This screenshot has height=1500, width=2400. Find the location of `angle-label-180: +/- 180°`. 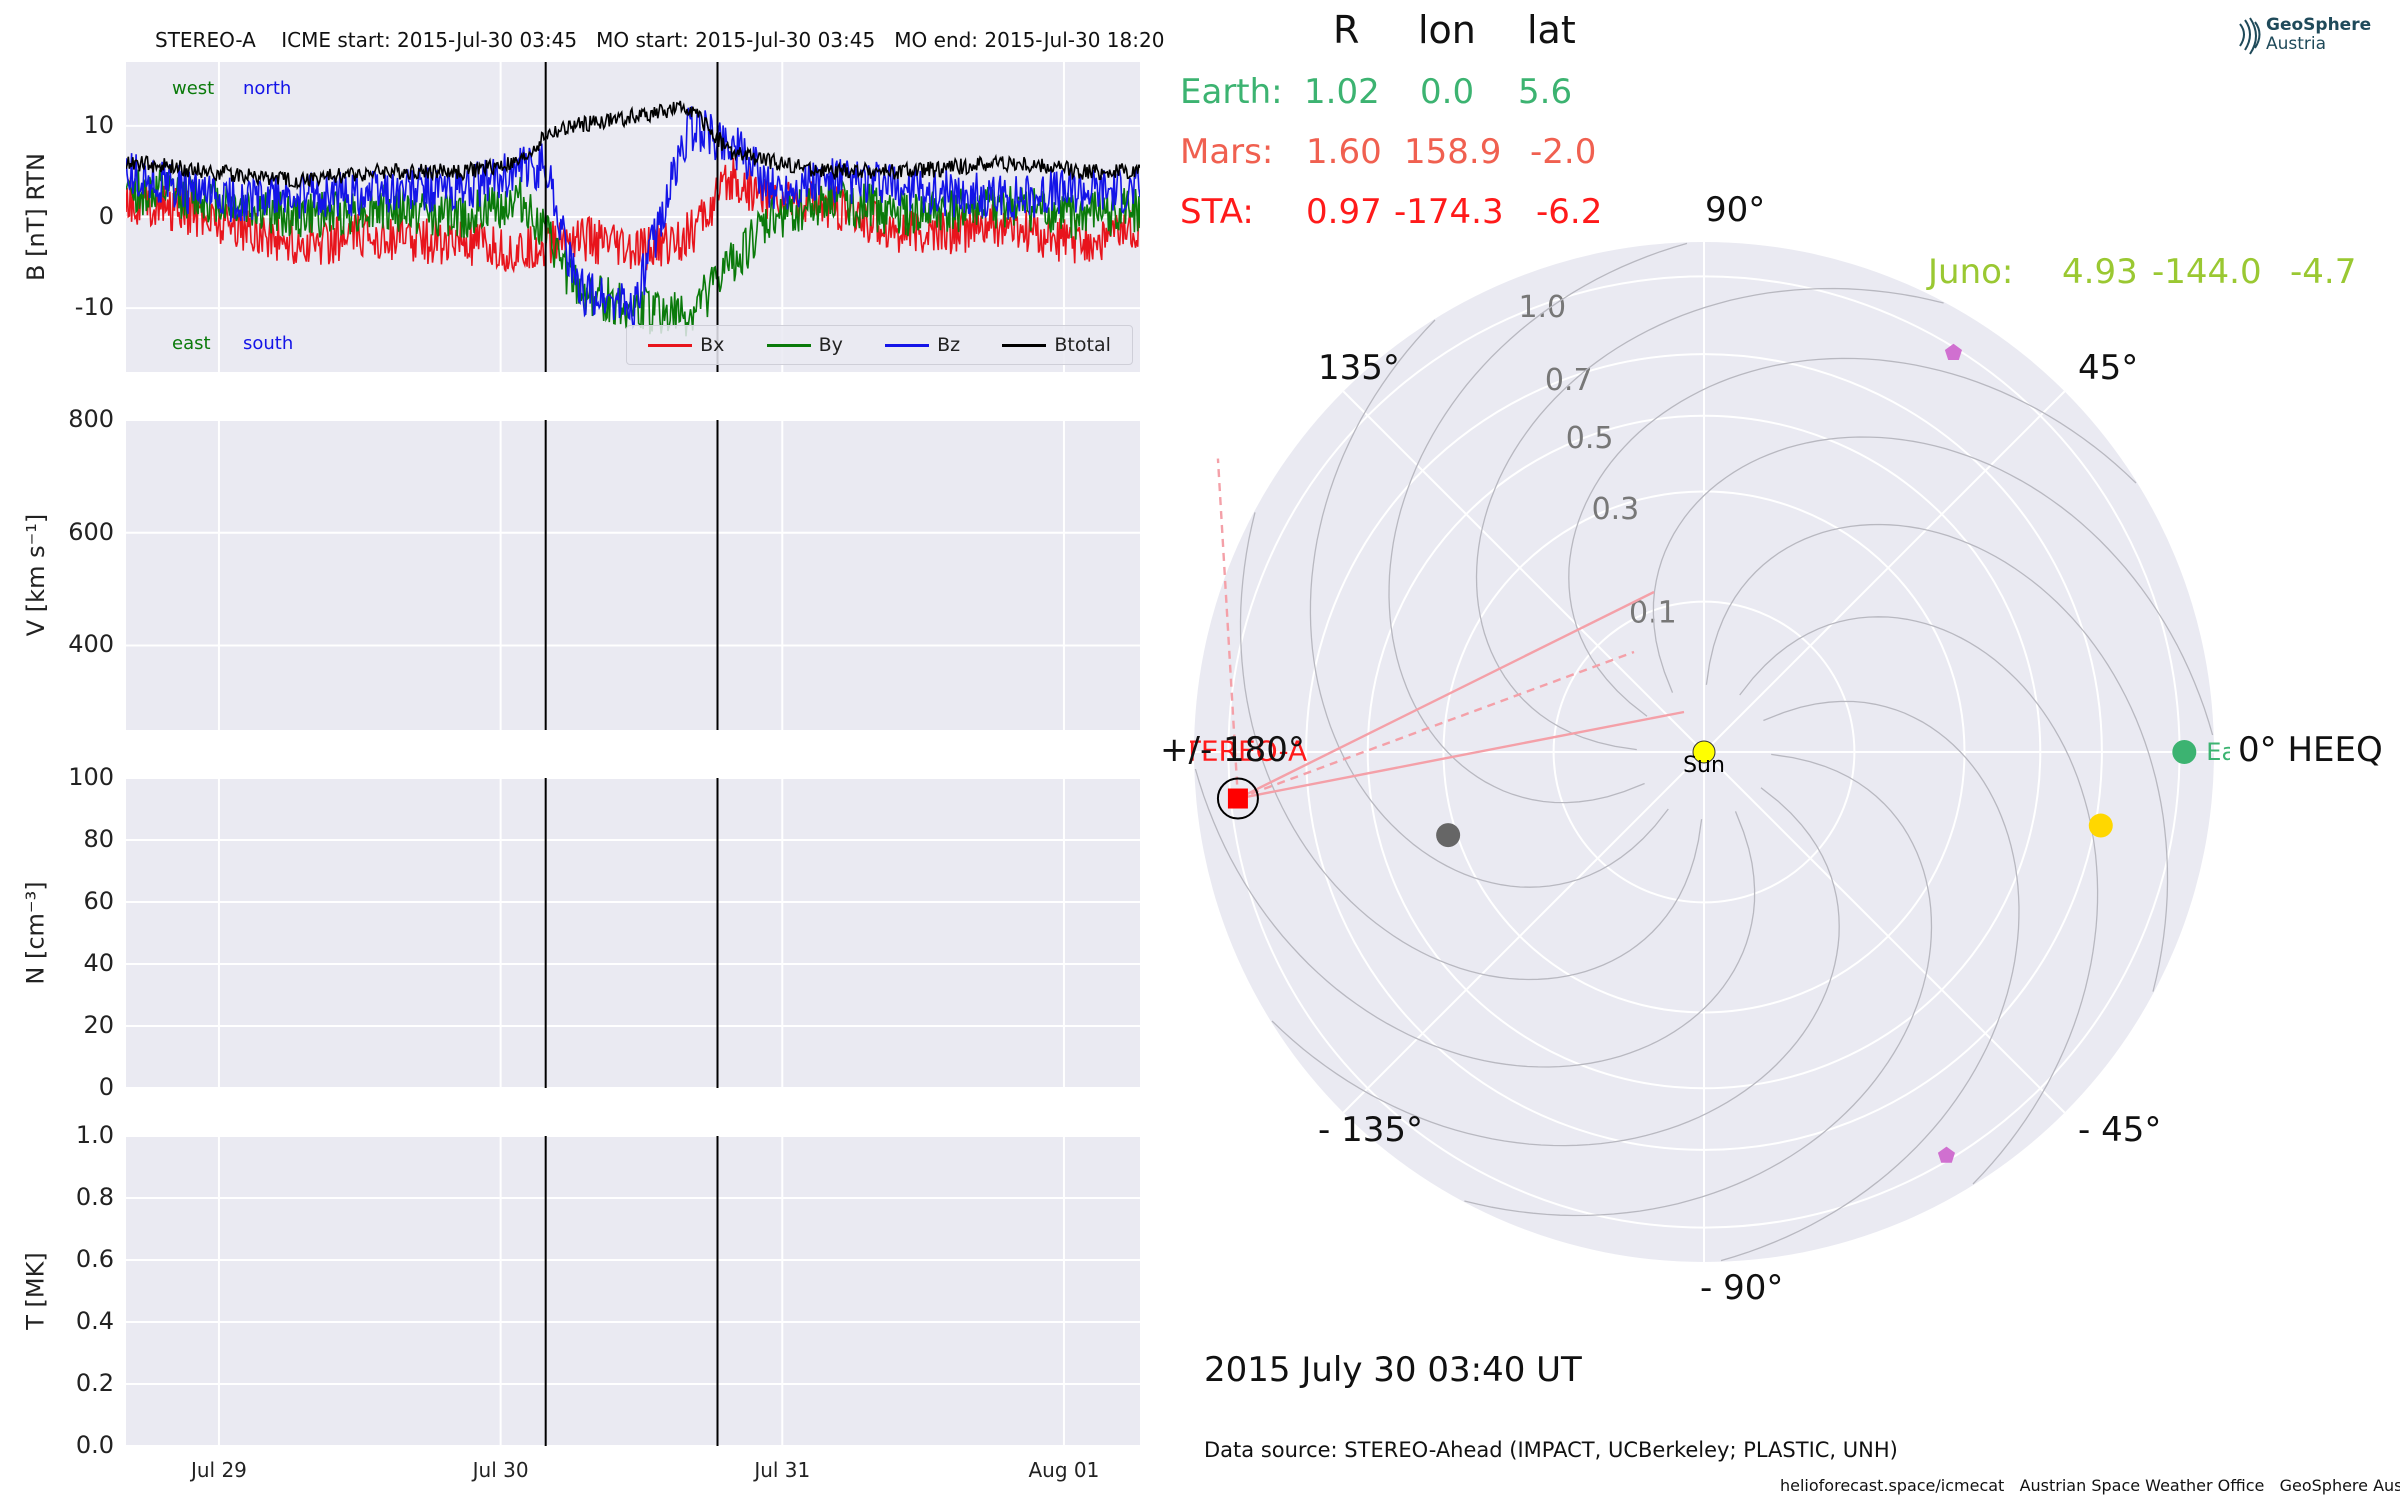

angle-label-180: +/- 180° is located at coordinates (1232, 750).